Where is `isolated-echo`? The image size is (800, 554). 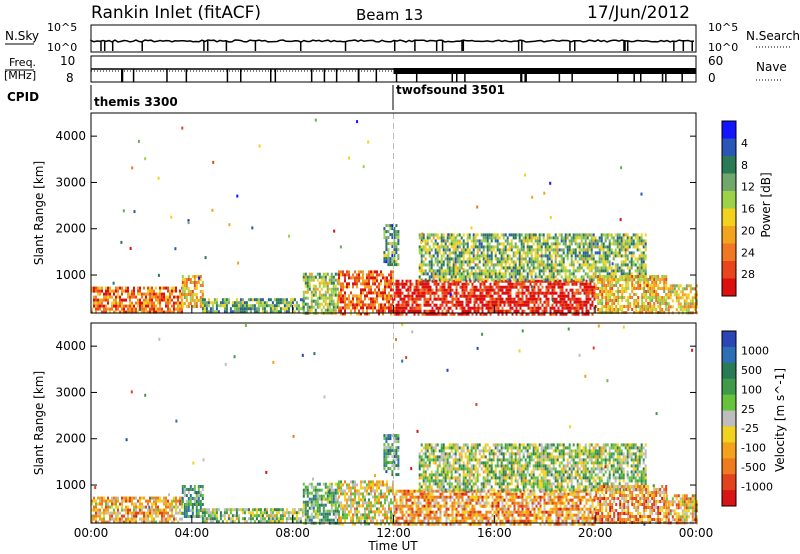
isolated-echo is located at coordinates (340, 247).